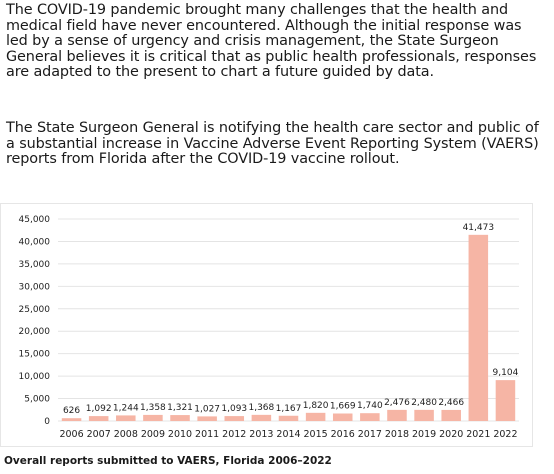 The image size is (554, 474). What do you see at coordinates (451, 434) in the screenshot?
I see `x-tick-label: 2020` at bounding box center [451, 434].